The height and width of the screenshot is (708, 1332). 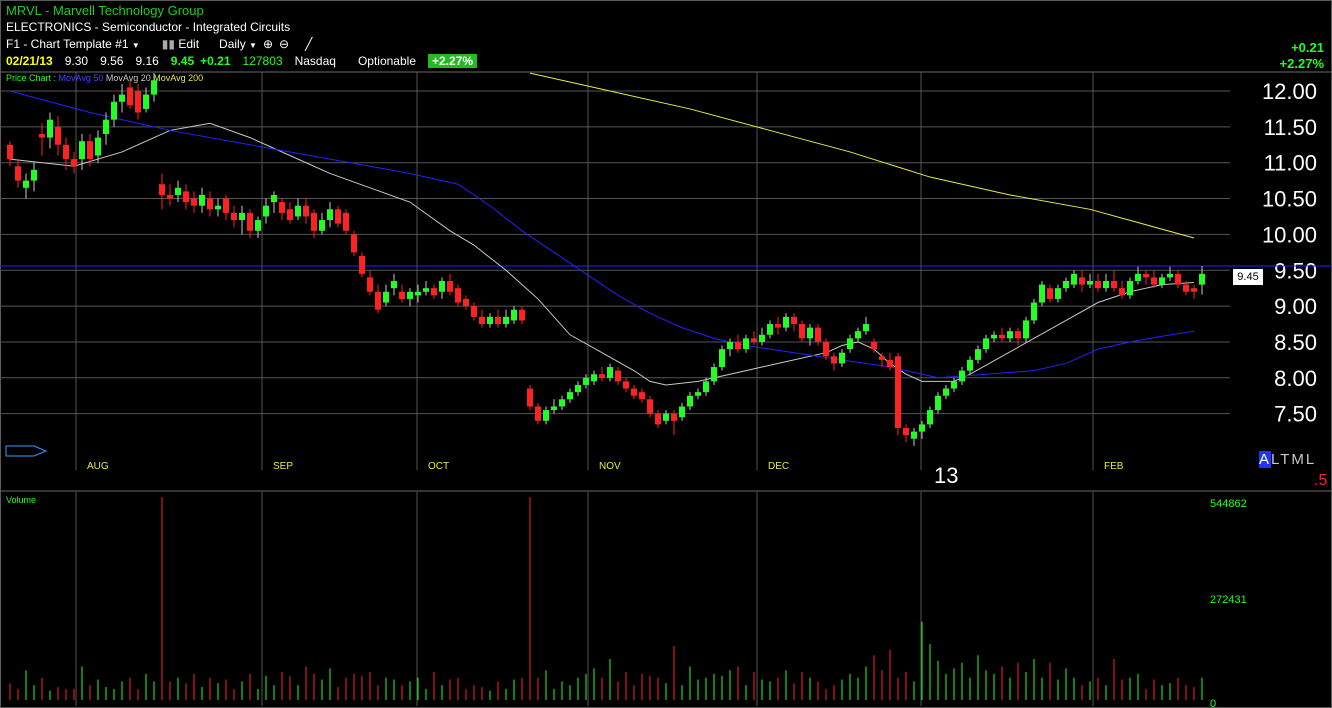 What do you see at coordinates (105, 10) in the screenshot?
I see `symbol-title: MRVL - Marvell Technology Group` at bounding box center [105, 10].